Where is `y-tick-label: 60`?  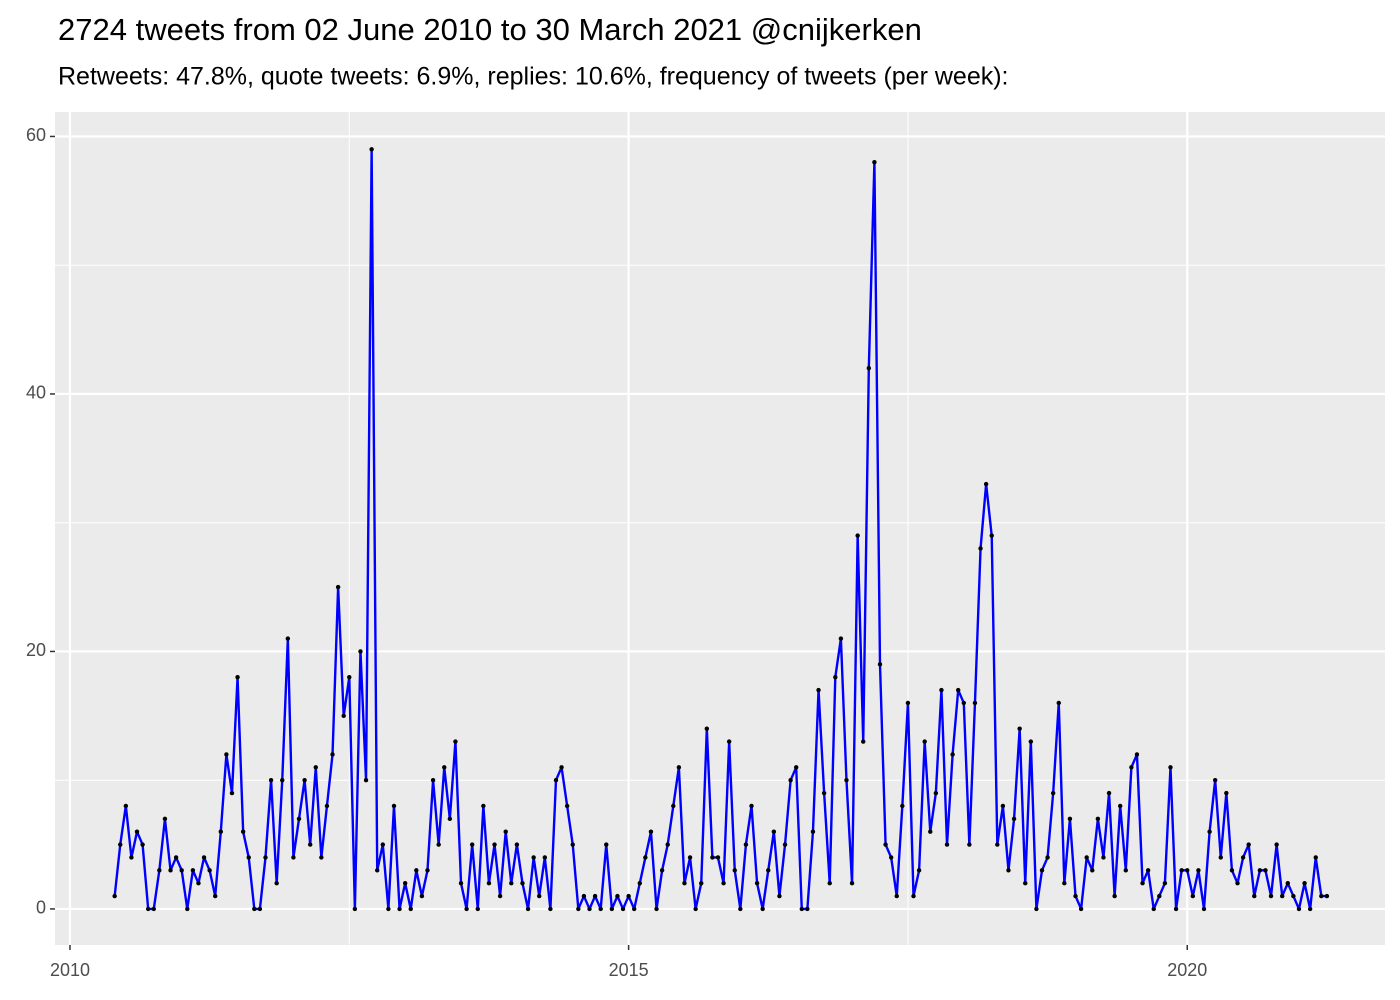
y-tick-label: 60 is located at coordinates (36, 135).